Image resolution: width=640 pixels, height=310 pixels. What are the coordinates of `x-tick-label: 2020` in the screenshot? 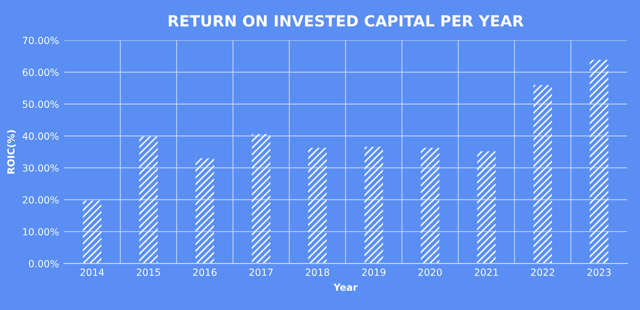 It's located at (430, 272).